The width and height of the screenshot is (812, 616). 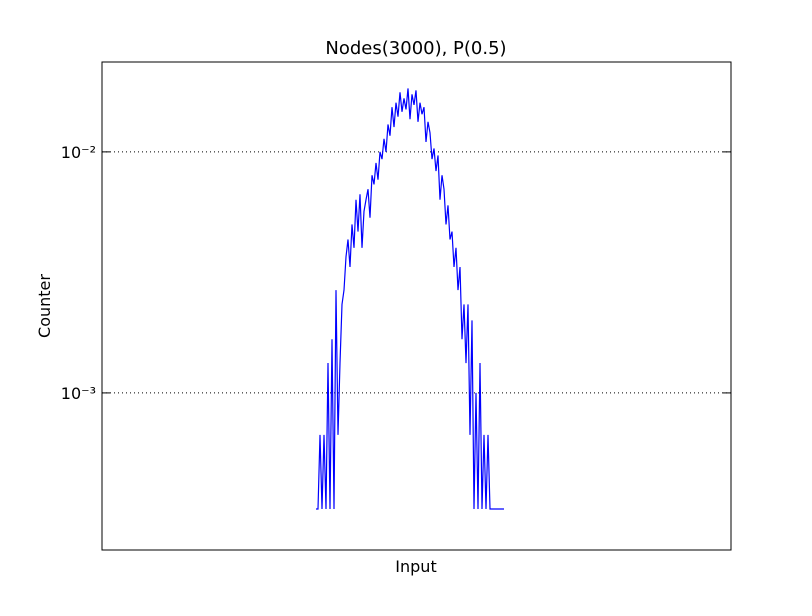 I want to click on chart-title: Nodes(3000), P(0.5), so click(x=415, y=48).